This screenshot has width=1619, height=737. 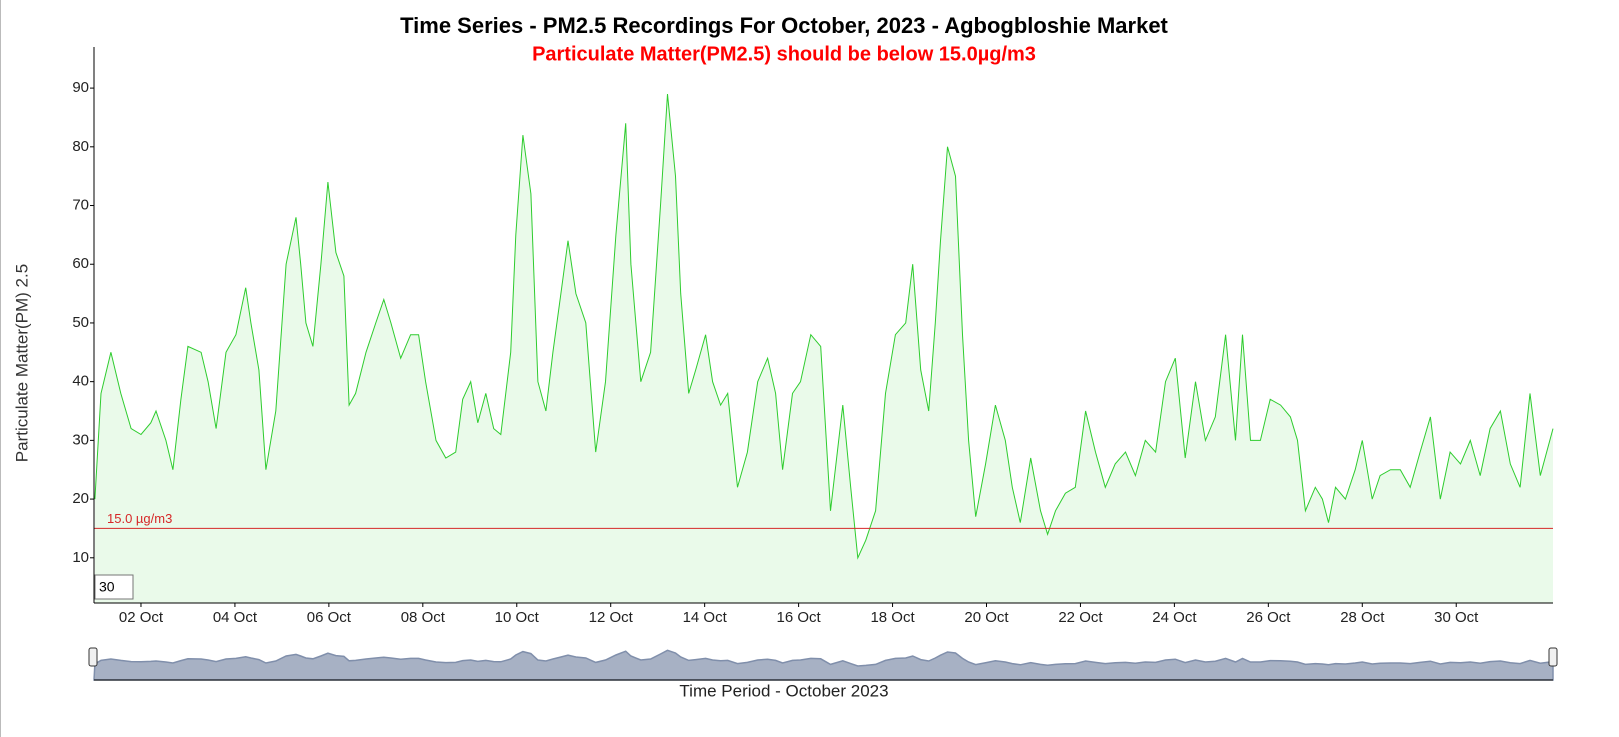 I want to click on x-tick-label: 30 Oct, so click(x=1456, y=617).